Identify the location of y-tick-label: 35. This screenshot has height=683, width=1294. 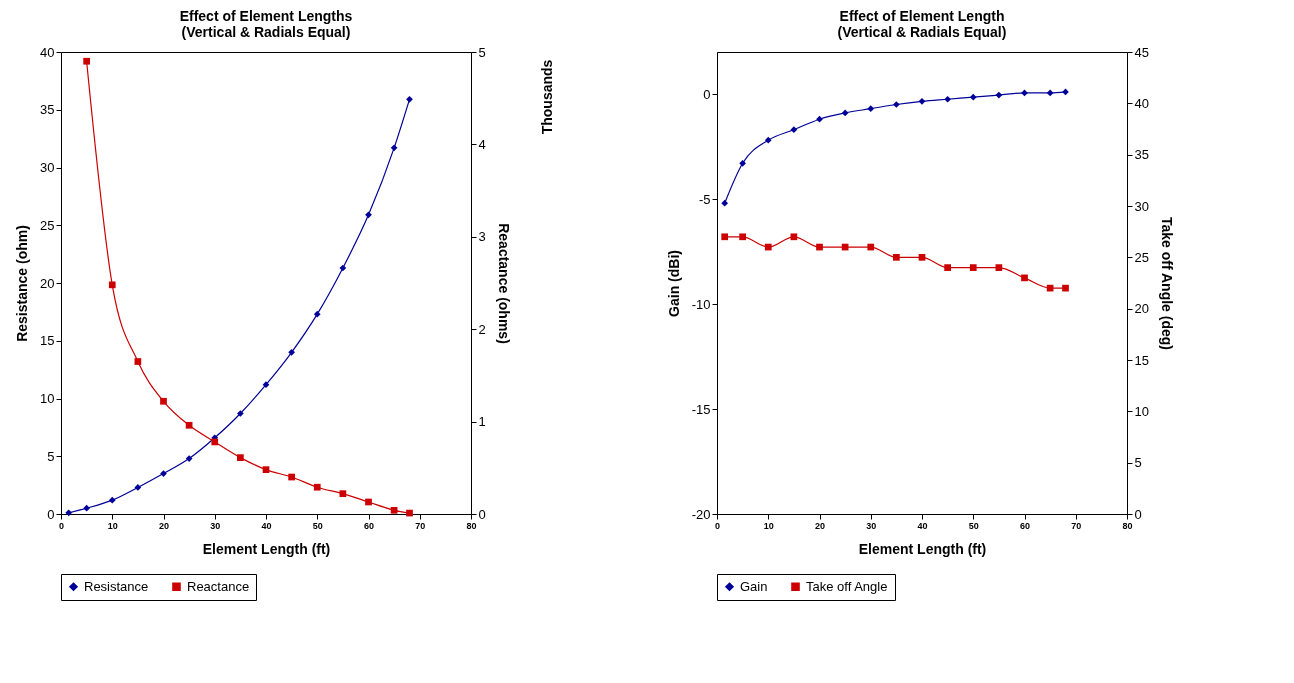
(47, 110).